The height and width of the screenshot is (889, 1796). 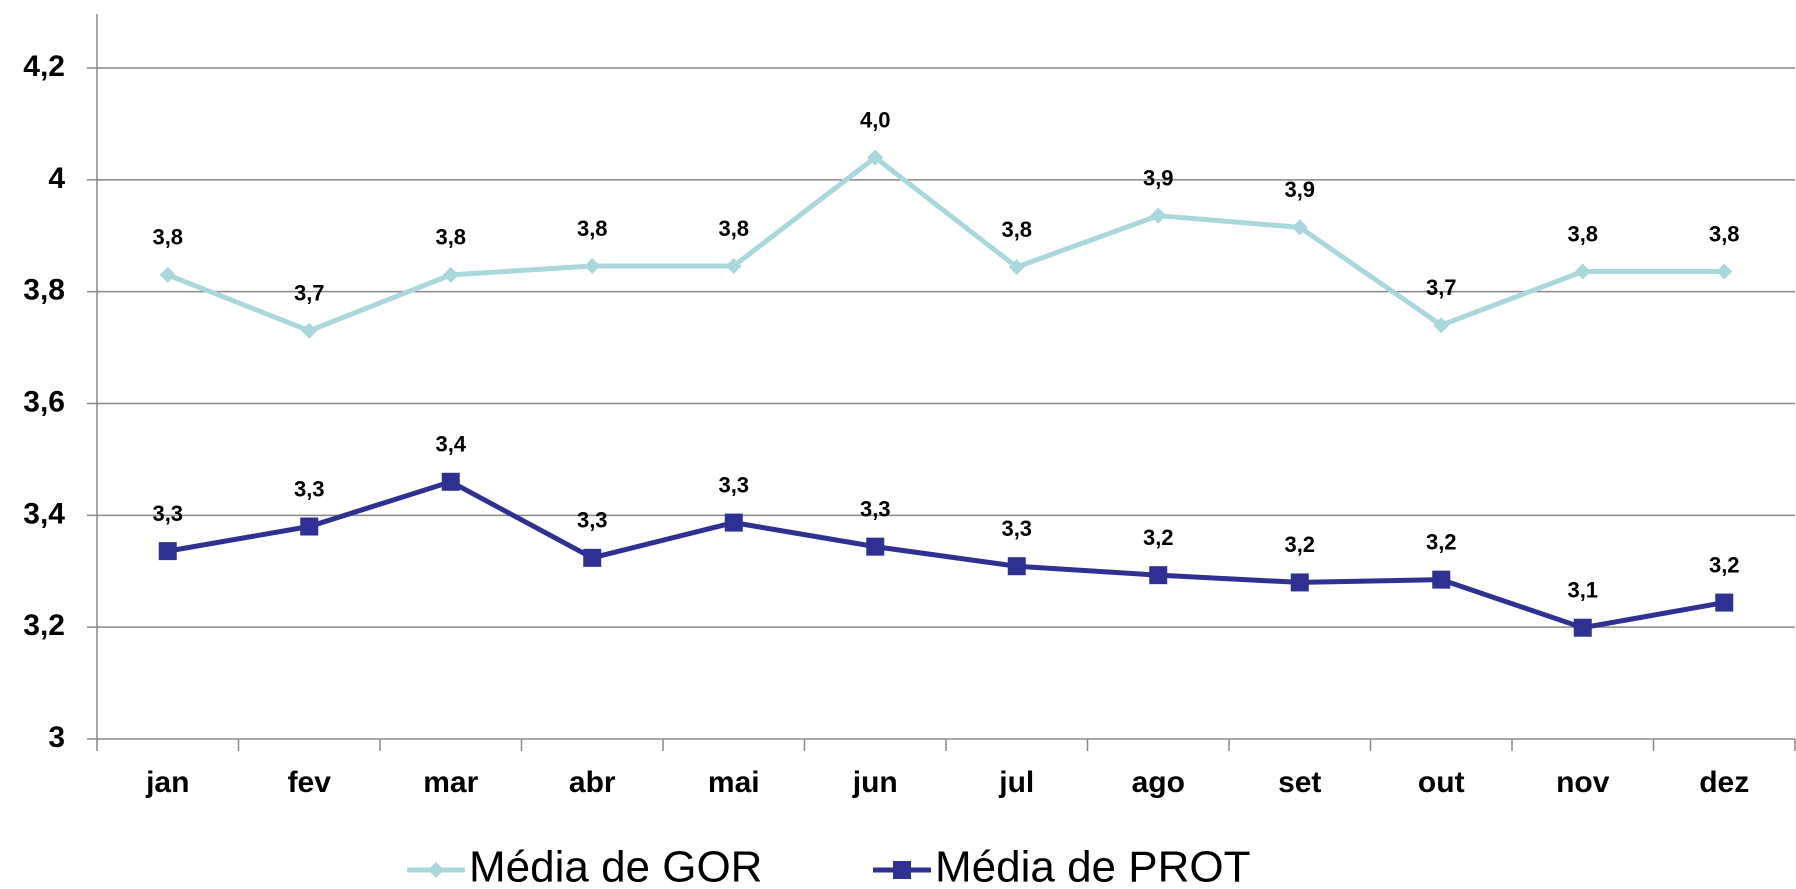 What do you see at coordinates (44, 66) in the screenshot?
I see `y-tick-label: 4,2` at bounding box center [44, 66].